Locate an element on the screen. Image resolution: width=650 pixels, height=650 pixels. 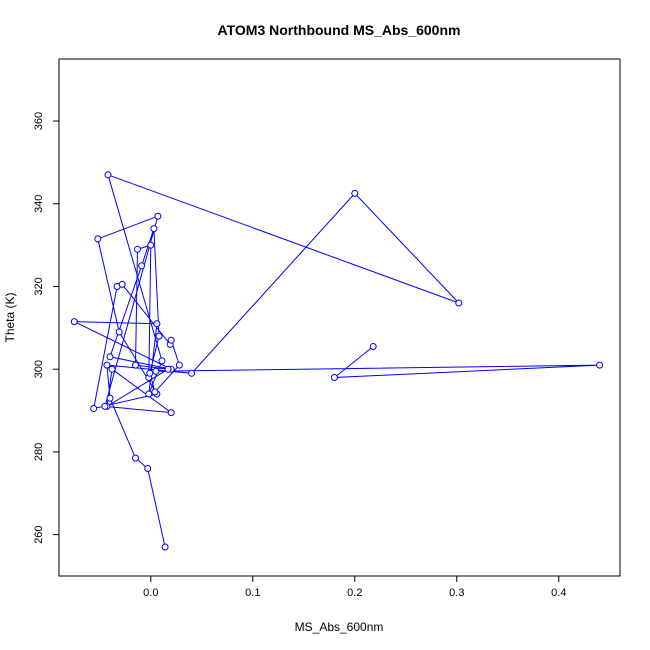
y-tick-label: 280 is located at coordinates (39, 452).